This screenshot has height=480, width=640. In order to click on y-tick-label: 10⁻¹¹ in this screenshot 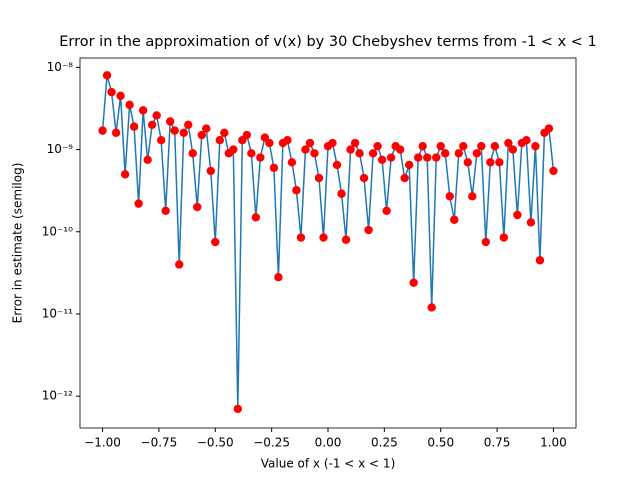, I will do `click(57, 313)`.